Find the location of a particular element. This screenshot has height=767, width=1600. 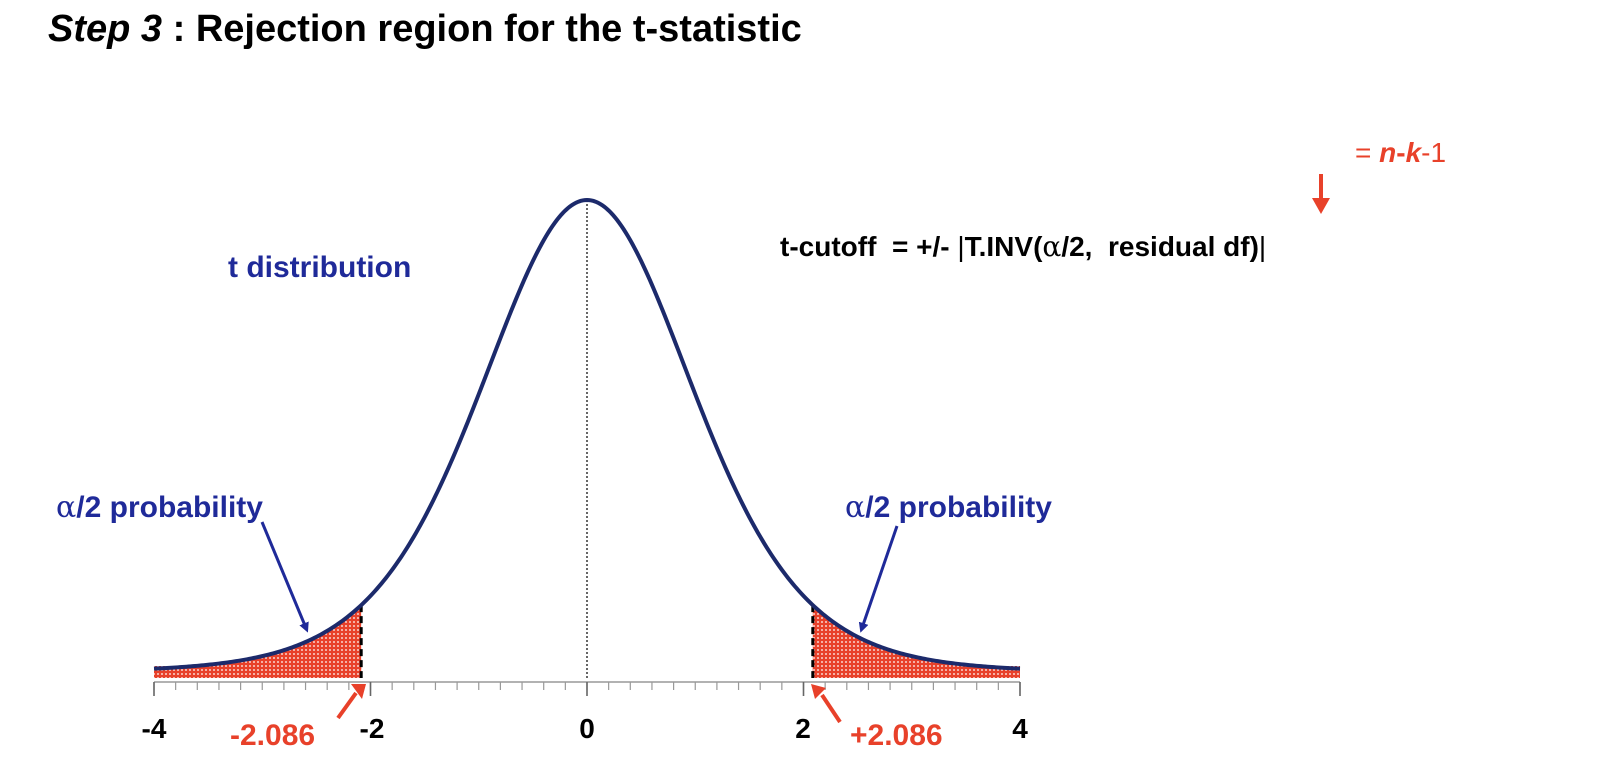

cutoff-label-right: +2.086 is located at coordinates (896, 735).